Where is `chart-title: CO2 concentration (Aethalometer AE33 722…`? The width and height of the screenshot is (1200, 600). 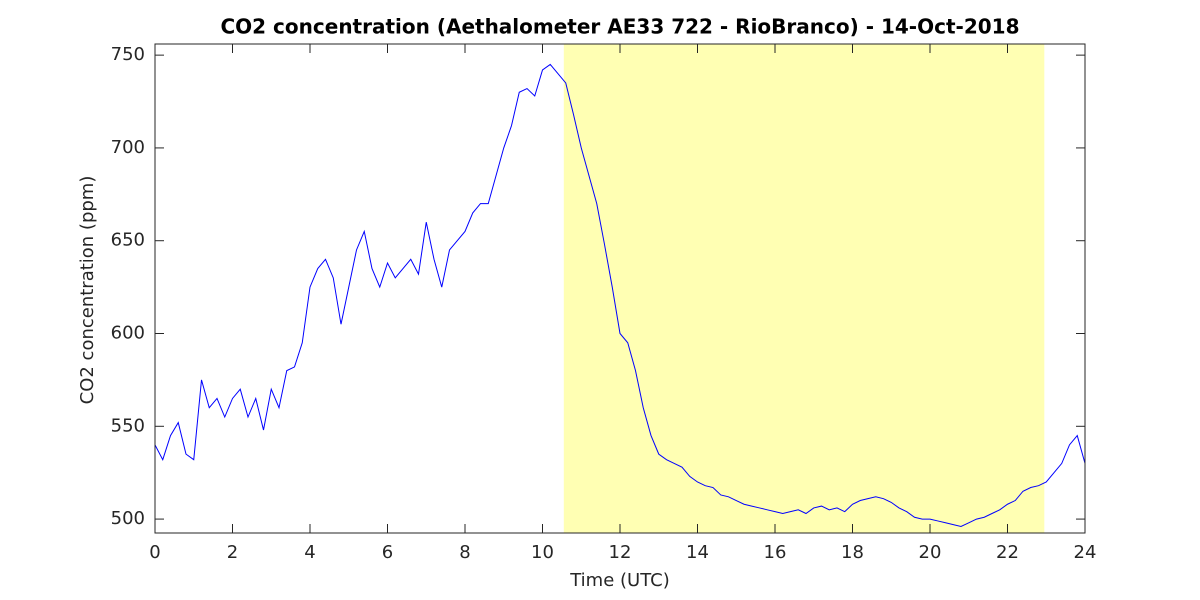 chart-title: CO2 concentration (Aethalometer AE33 722… is located at coordinates (620, 27).